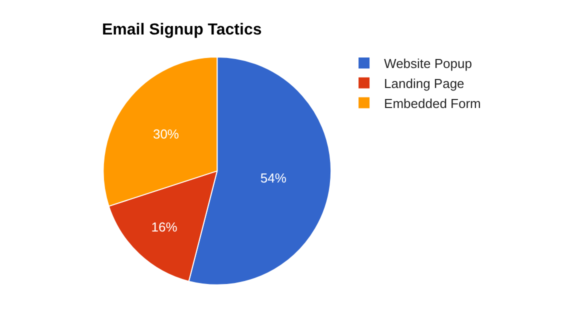 This screenshot has width=564, height=331. I want to click on data-label: 54%, so click(273, 178).